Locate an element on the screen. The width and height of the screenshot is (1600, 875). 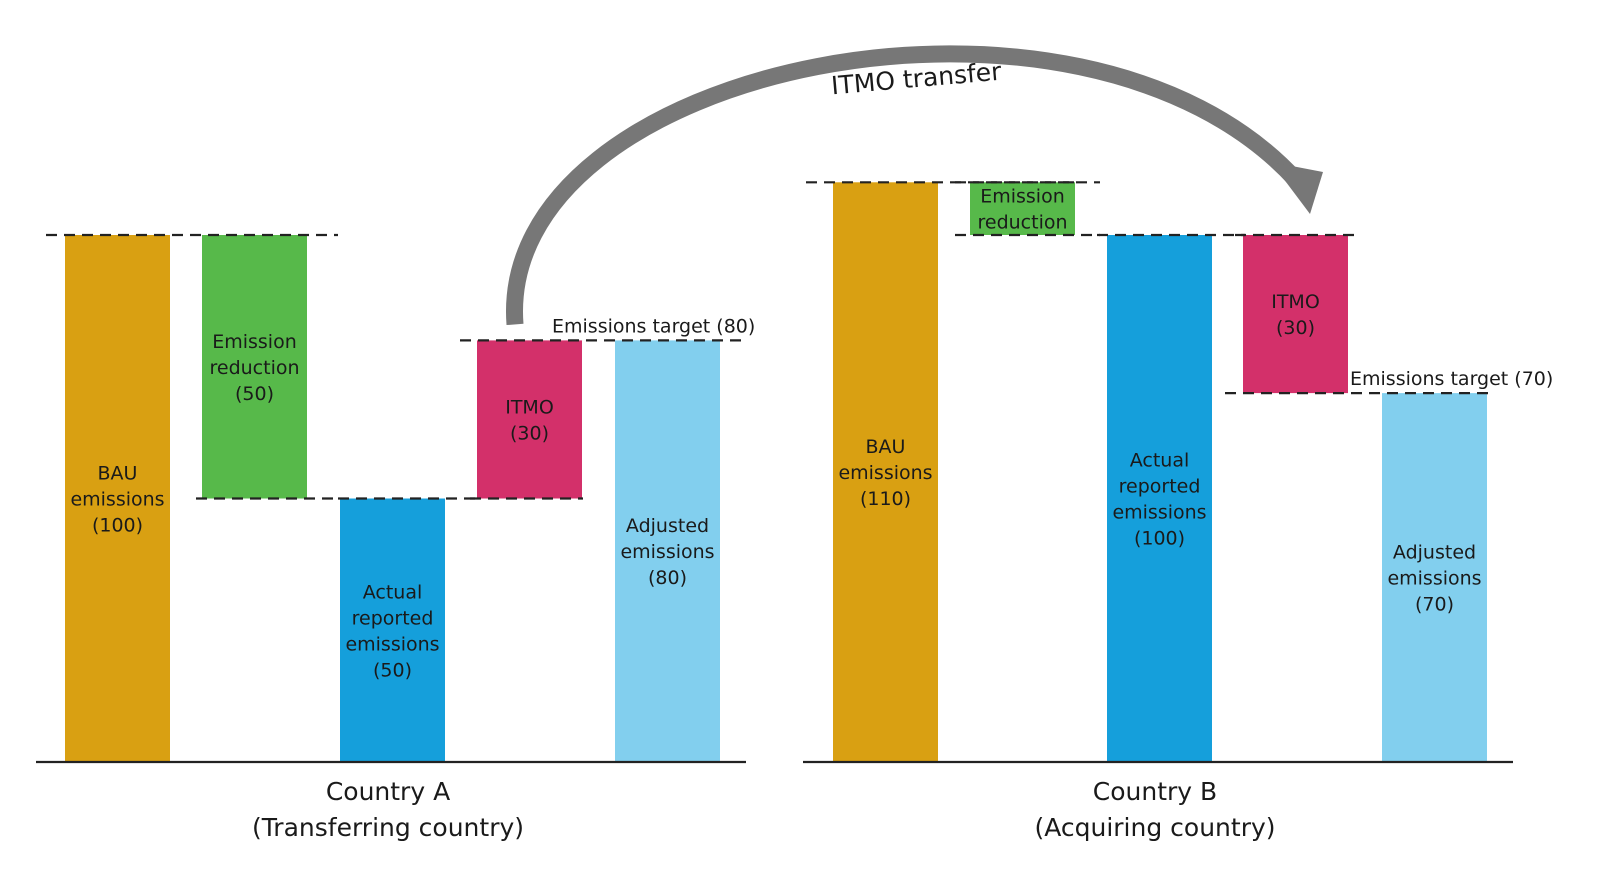
bar-label-adjusted: Adjusted emissions (80) is located at coordinates (667, 552).